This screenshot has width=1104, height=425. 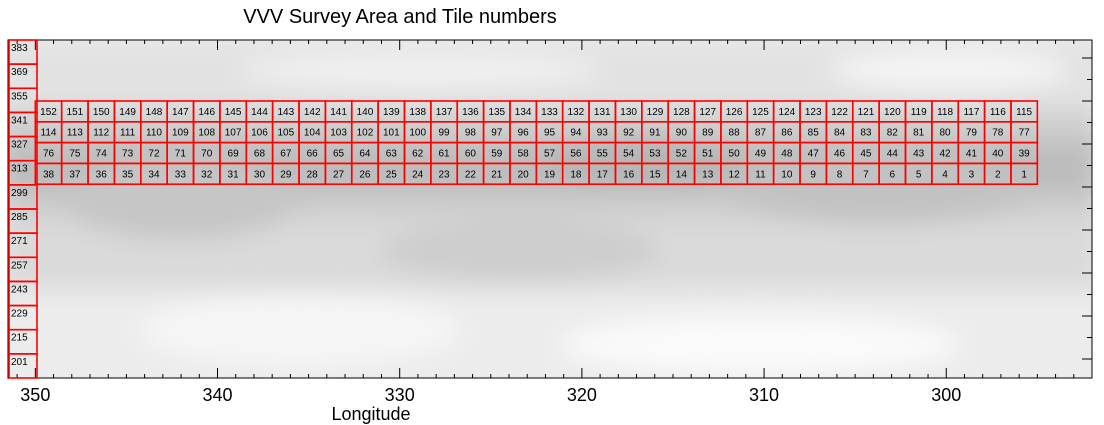 What do you see at coordinates (602, 112) in the screenshot?
I see `tile-label: 131` at bounding box center [602, 112].